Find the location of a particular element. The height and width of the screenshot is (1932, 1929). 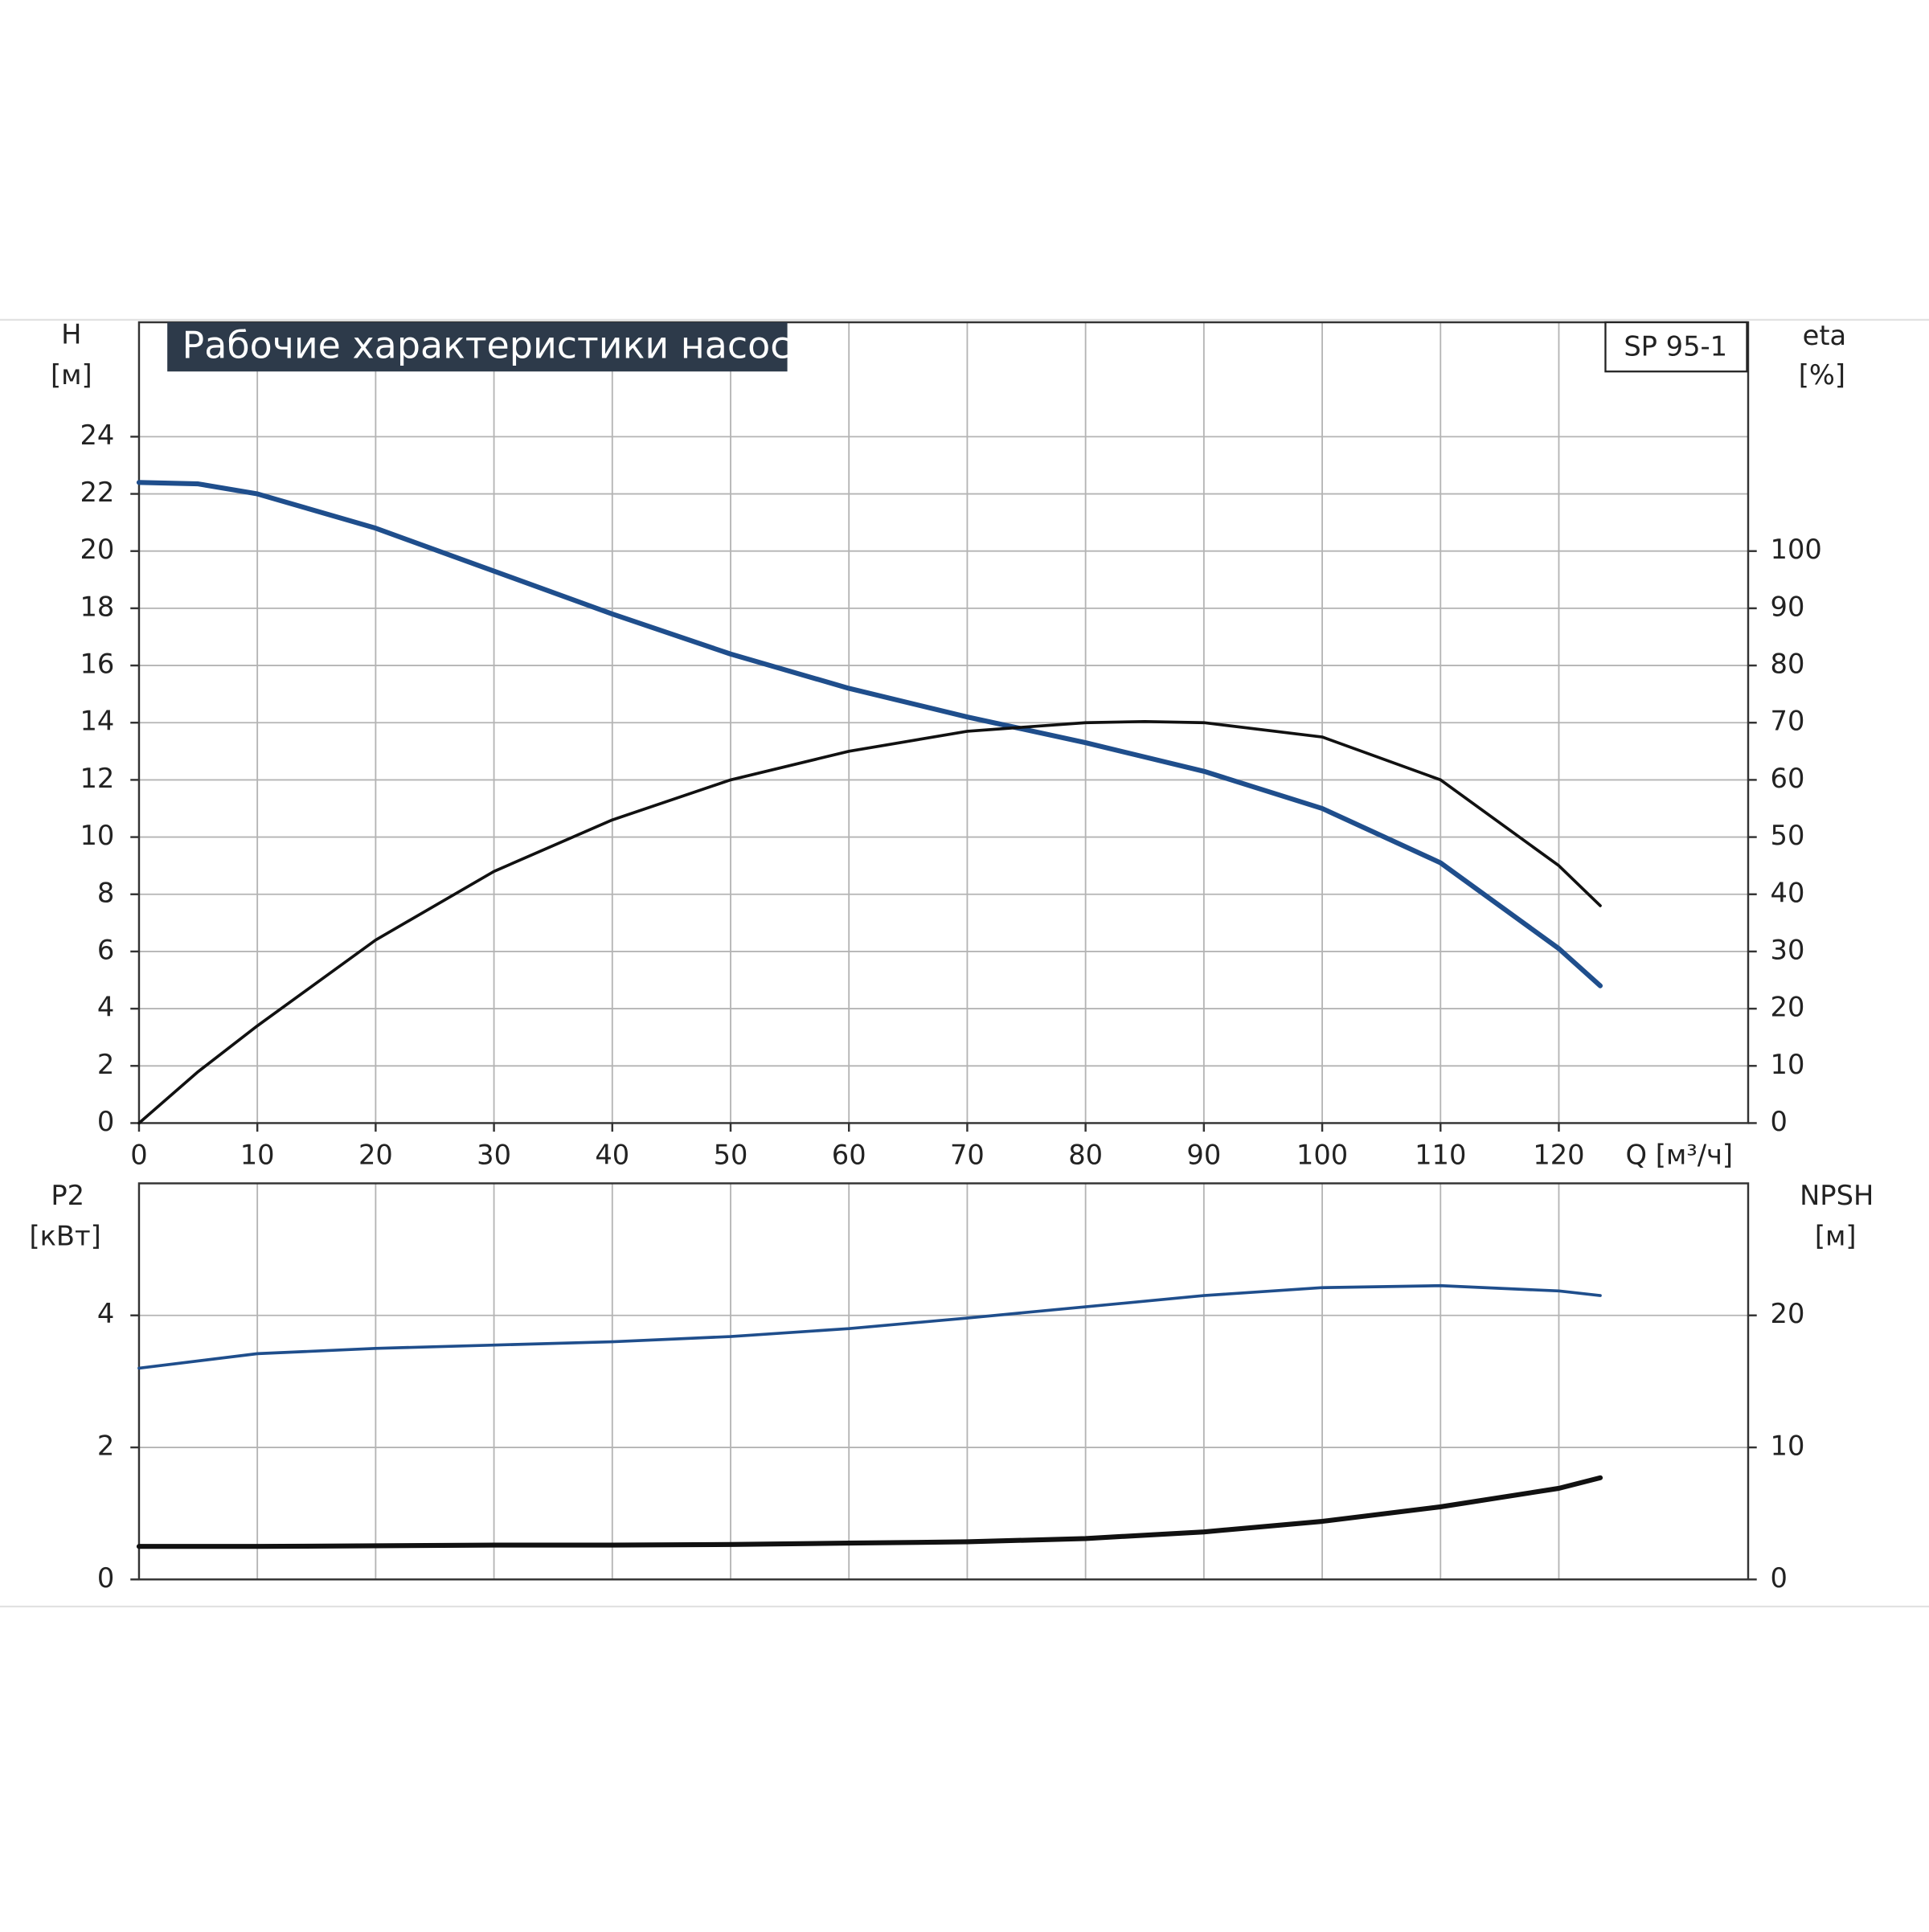

model-box is located at coordinates (1676, 347).